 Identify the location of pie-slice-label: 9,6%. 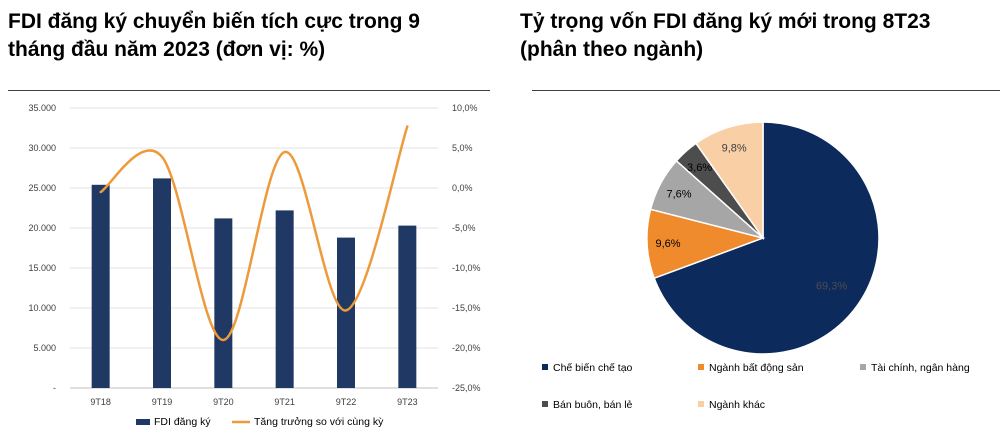
(667, 244).